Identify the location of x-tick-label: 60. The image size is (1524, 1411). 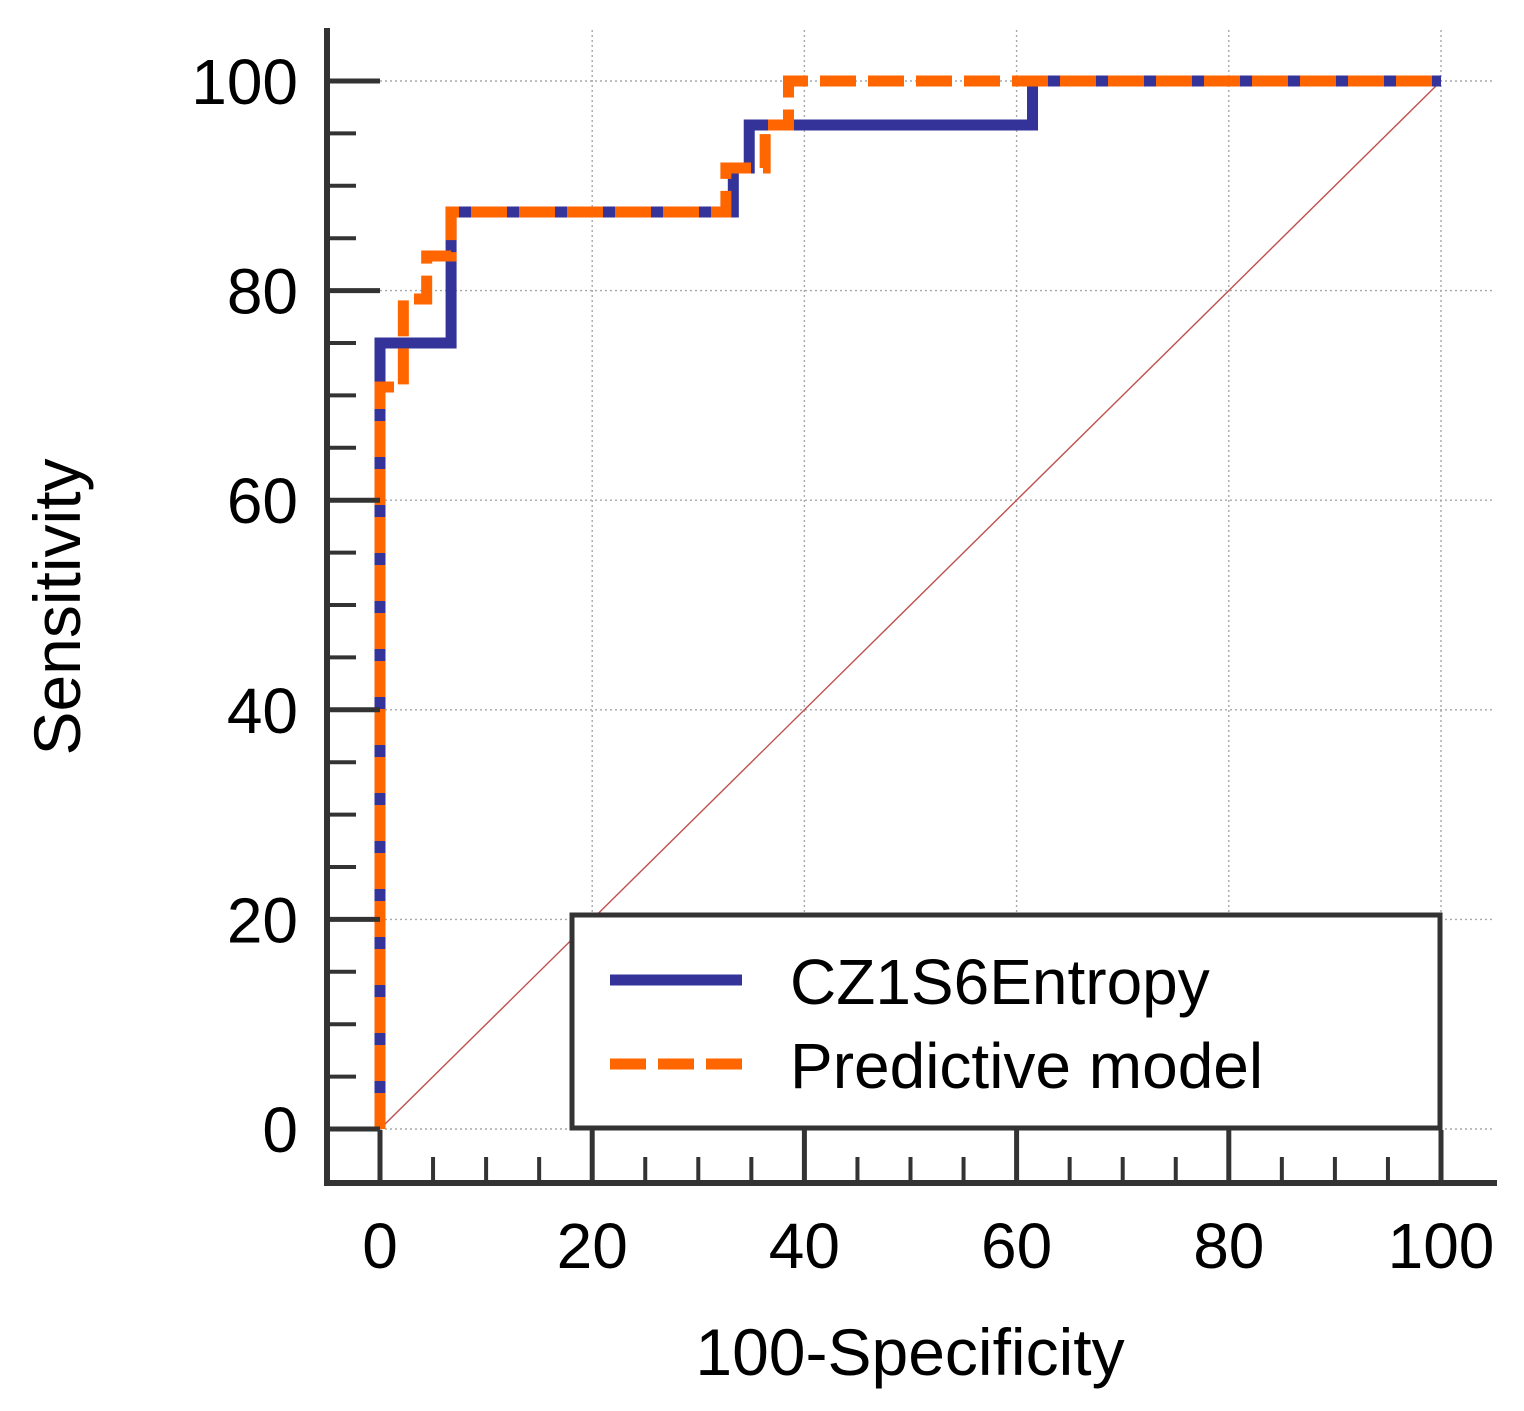
(1016, 1246).